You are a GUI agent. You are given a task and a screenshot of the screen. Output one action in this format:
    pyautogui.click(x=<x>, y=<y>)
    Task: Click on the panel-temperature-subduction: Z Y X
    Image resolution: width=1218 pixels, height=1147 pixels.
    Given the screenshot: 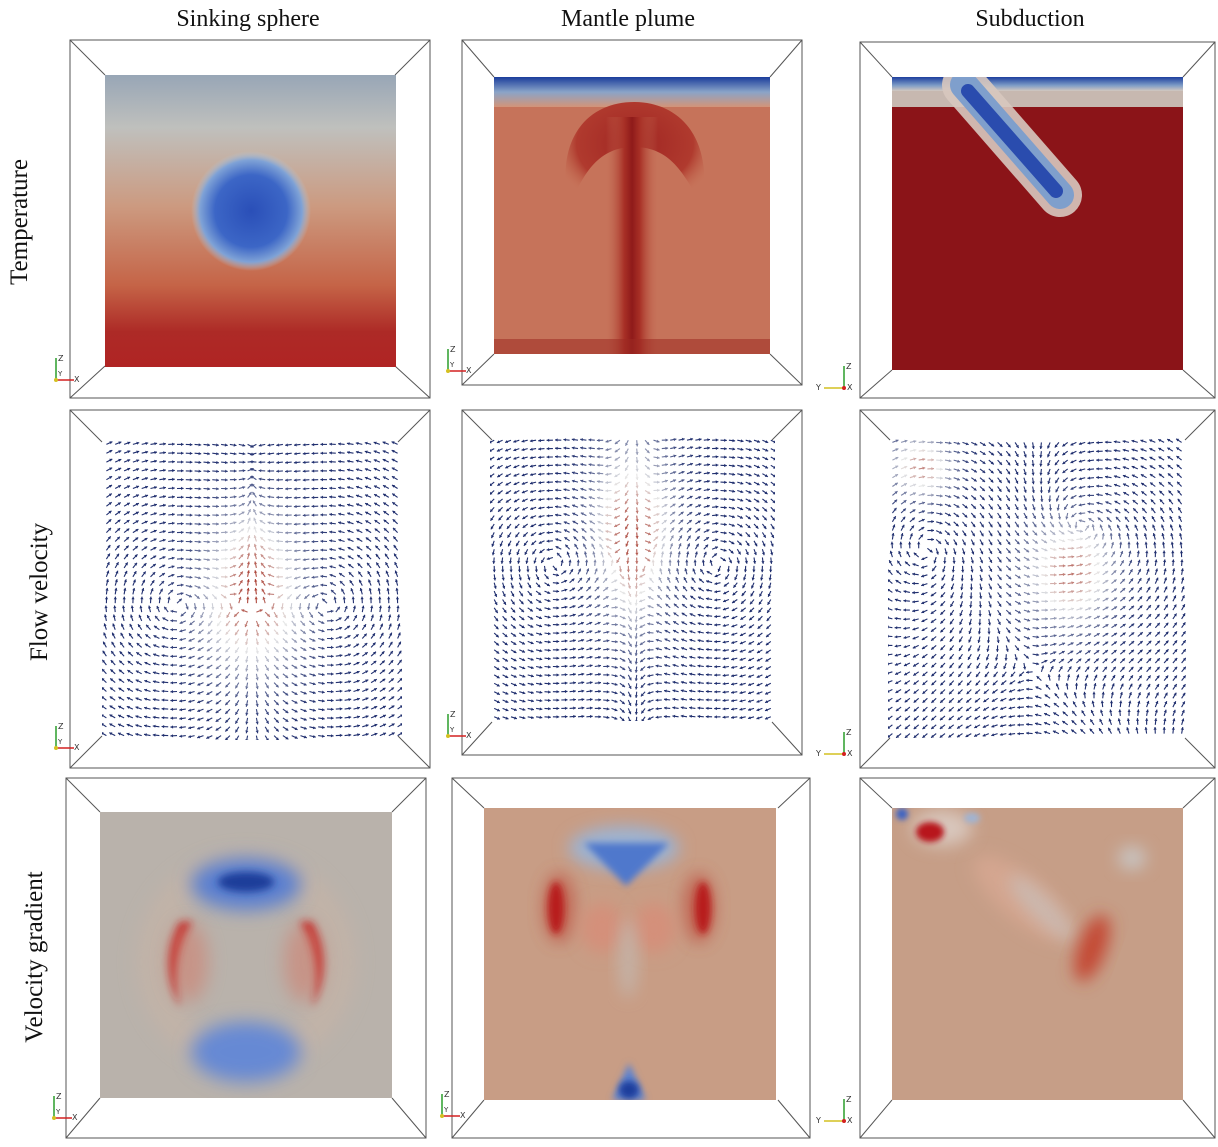 What is the action you would take?
    pyautogui.click(x=1037, y=220)
    